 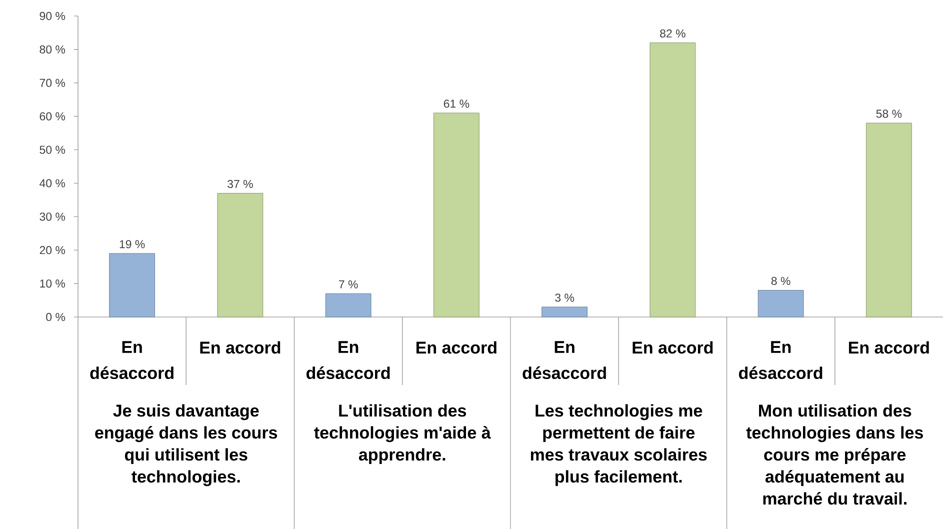 What do you see at coordinates (348, 284) in the screenshot?
I see `data-label: 7 %` at bounding box center [348, 284].